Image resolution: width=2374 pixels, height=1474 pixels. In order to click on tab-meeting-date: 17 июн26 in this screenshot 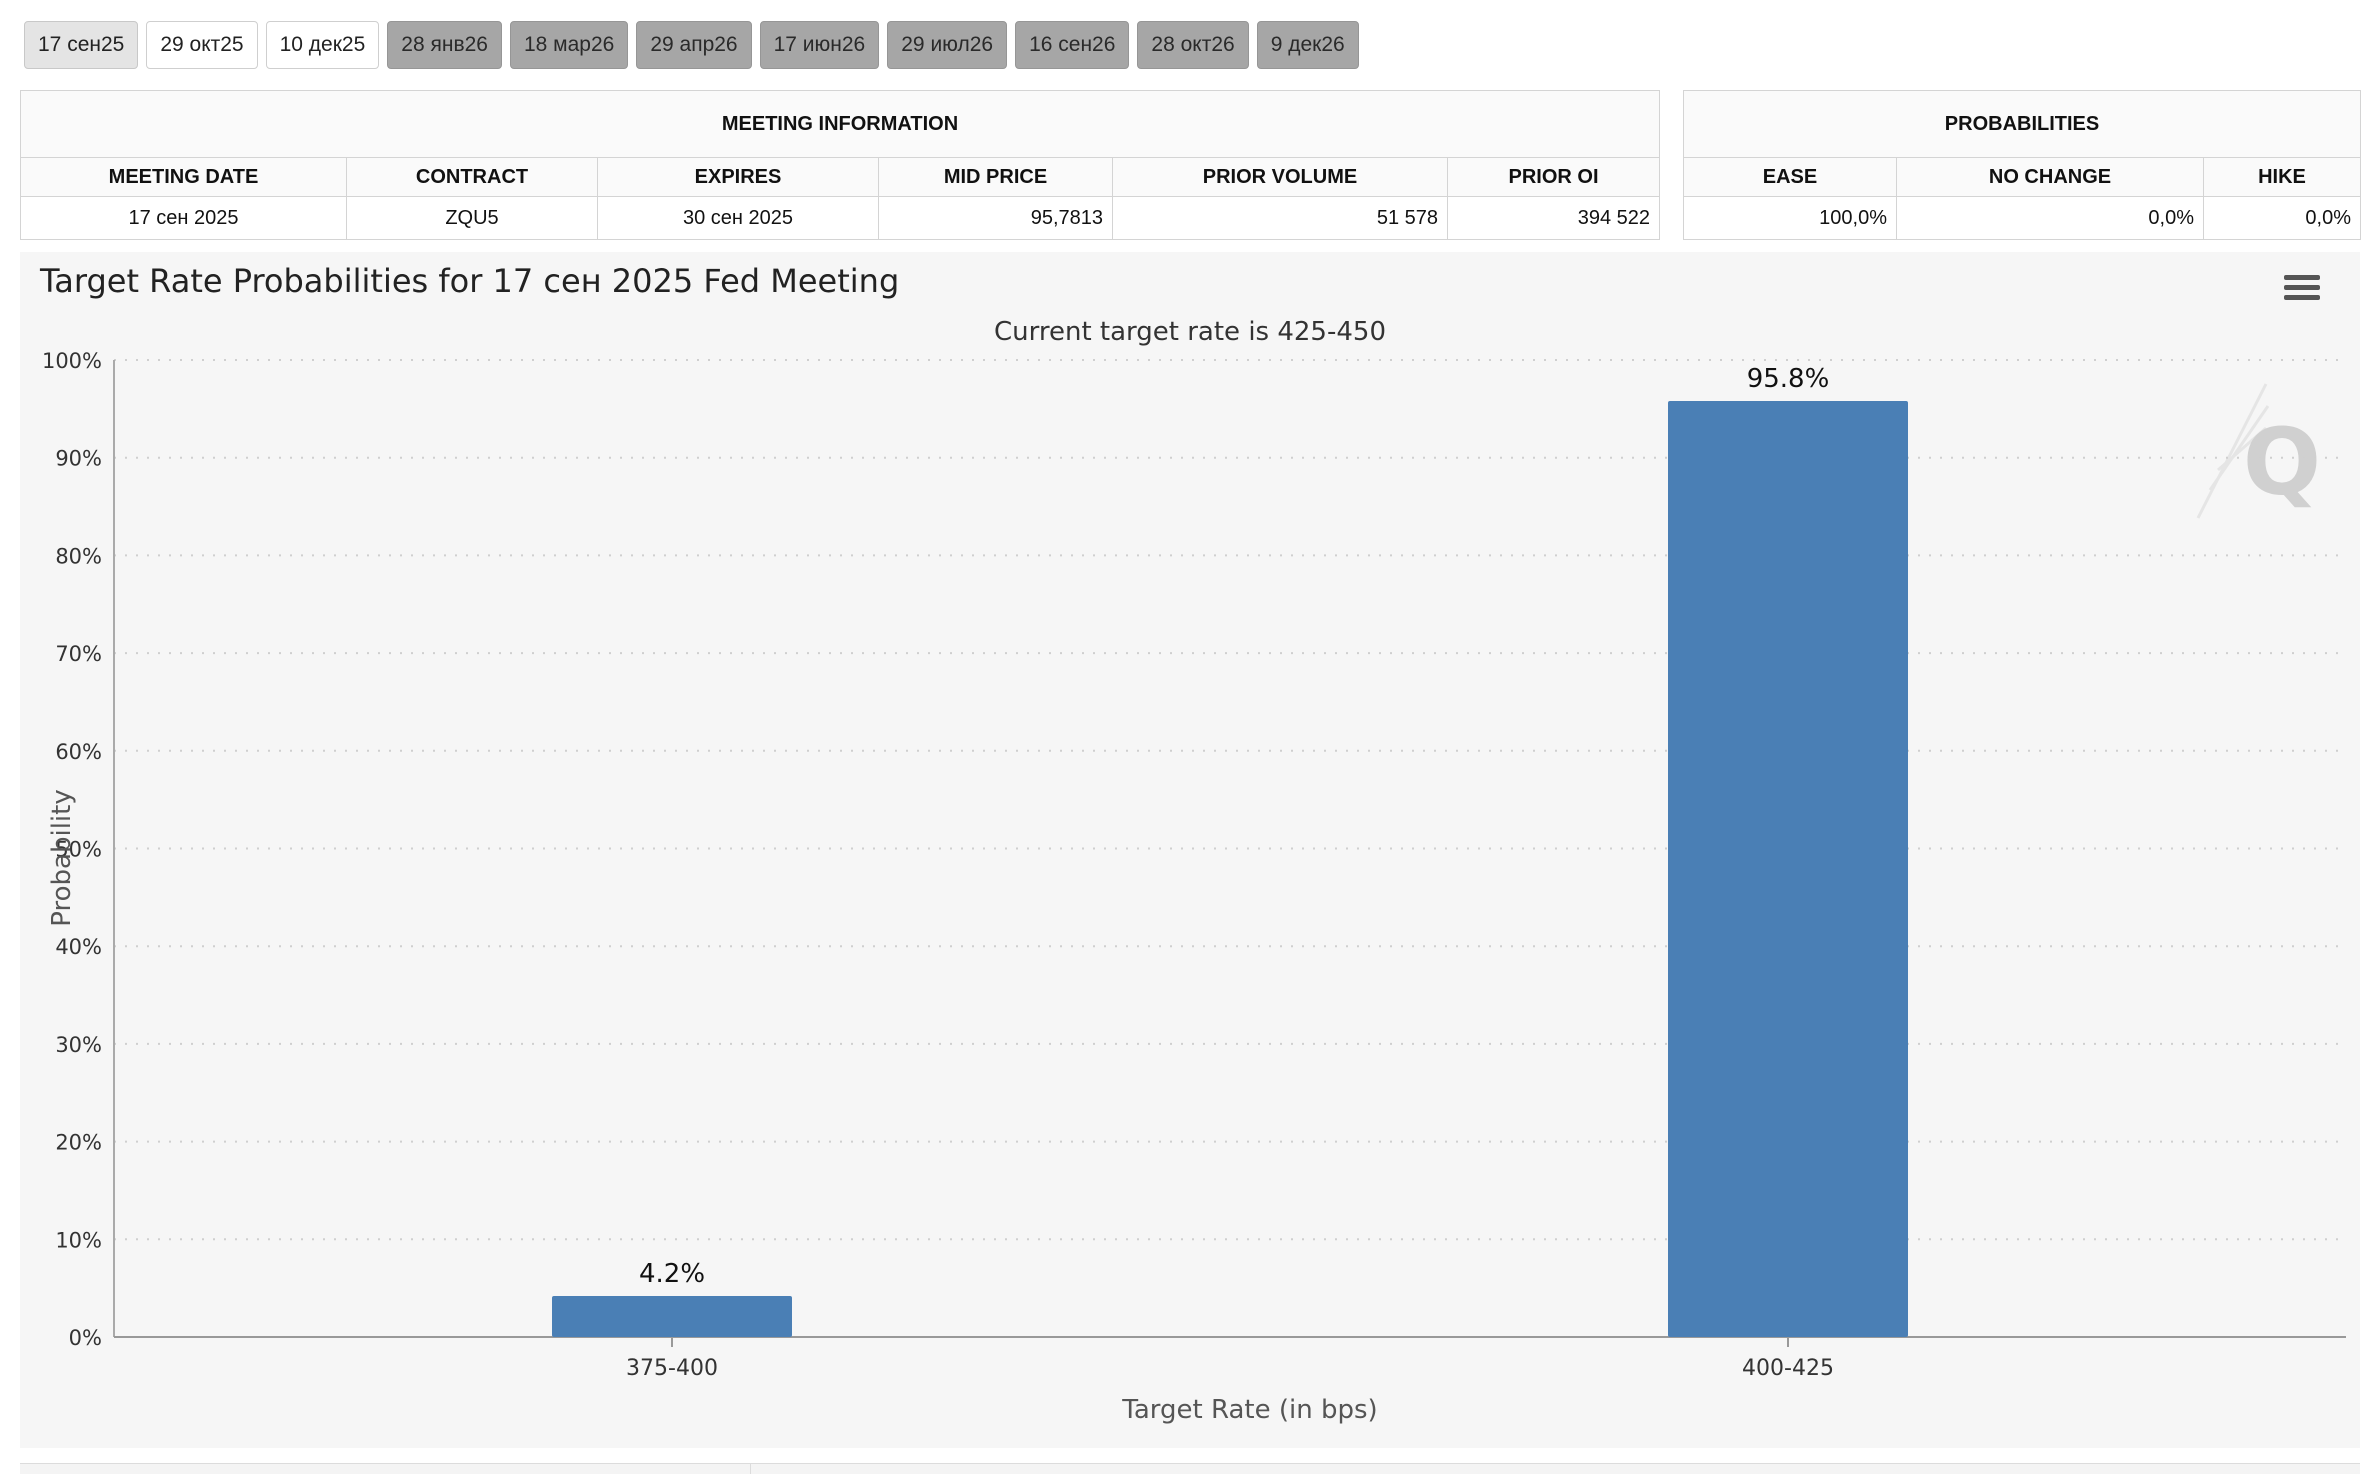, I will do `click(819, 45)`.